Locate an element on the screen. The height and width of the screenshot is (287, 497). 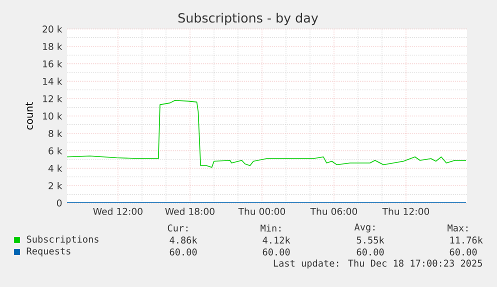
x-tick-label: Thu 00:00 is located at coordinates (262, 211).